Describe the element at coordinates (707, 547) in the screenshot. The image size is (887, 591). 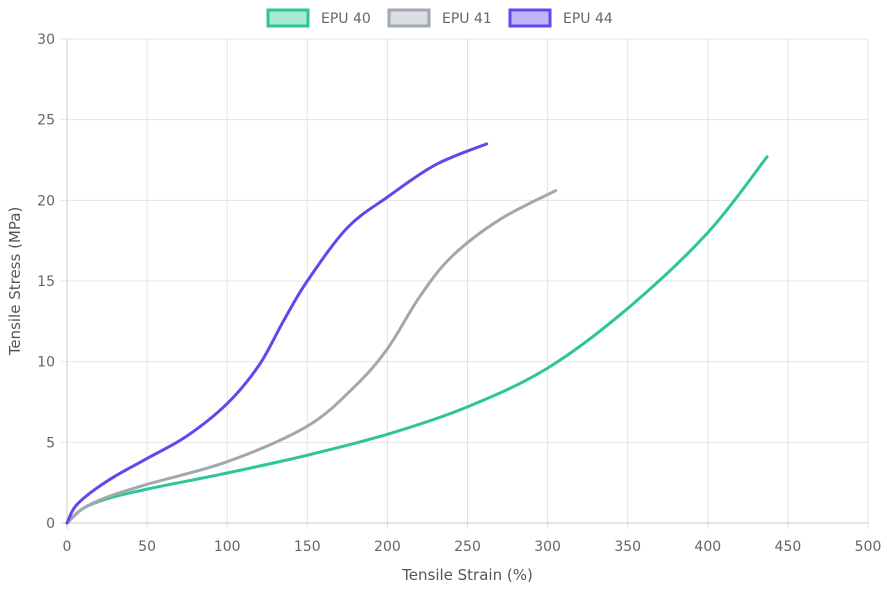
I see `x-tick-label: 400` at that location.